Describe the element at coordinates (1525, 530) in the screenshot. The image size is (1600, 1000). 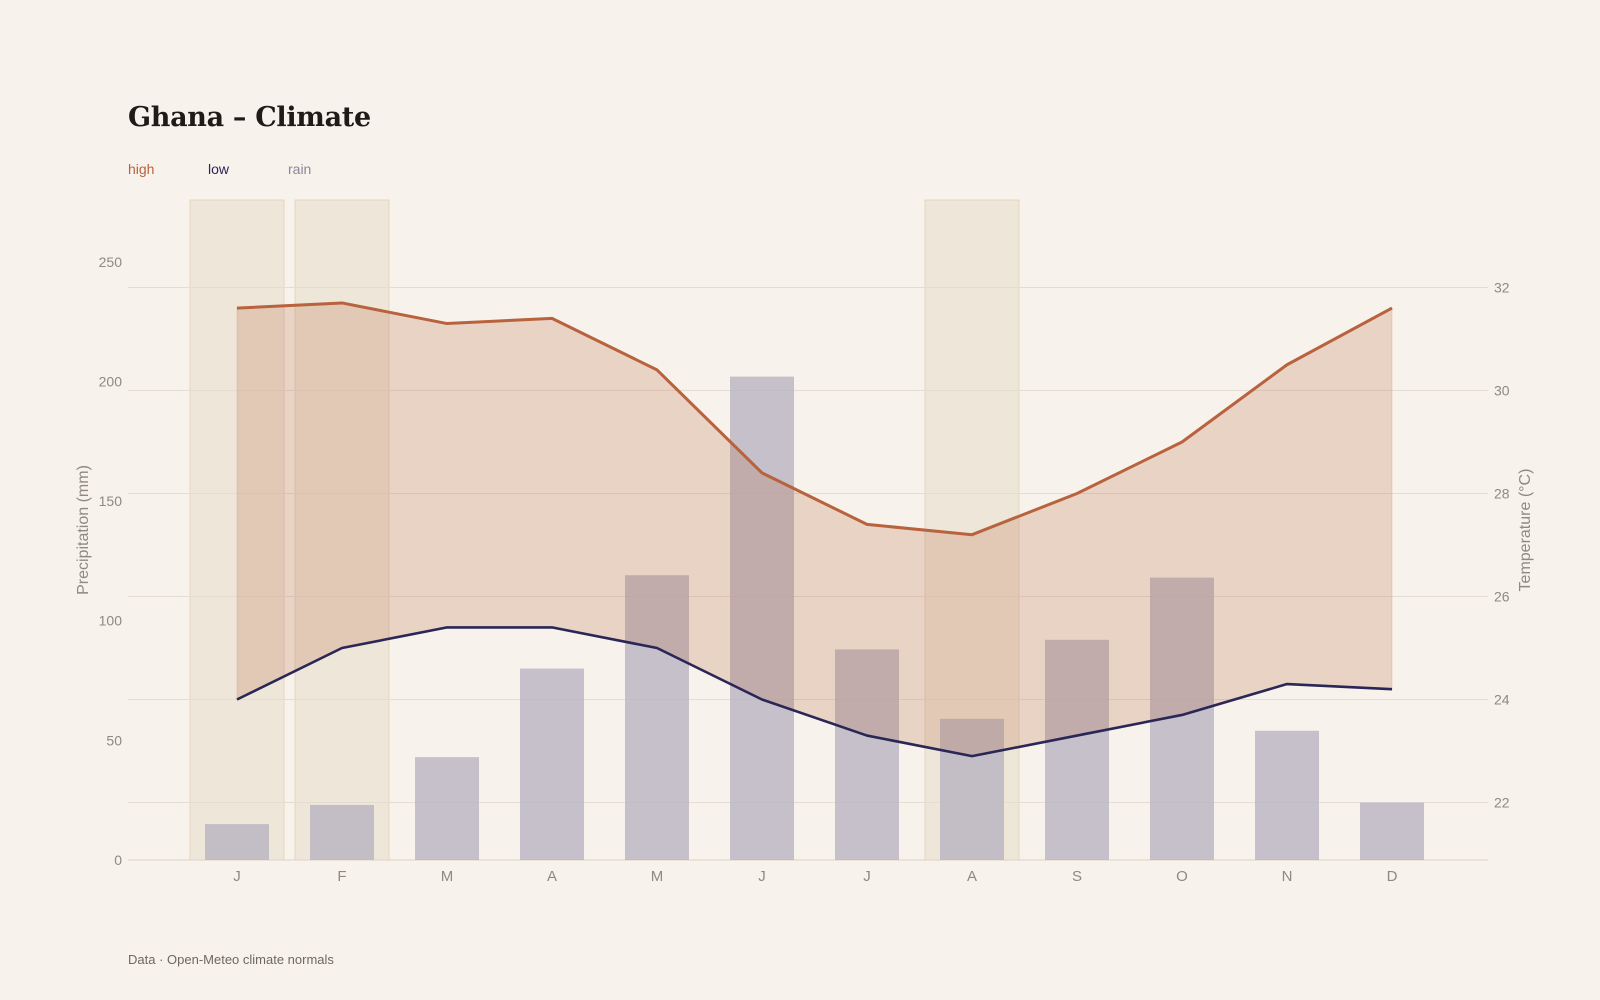
I see `y2-axis-label: Temperature (°C)` at that location.